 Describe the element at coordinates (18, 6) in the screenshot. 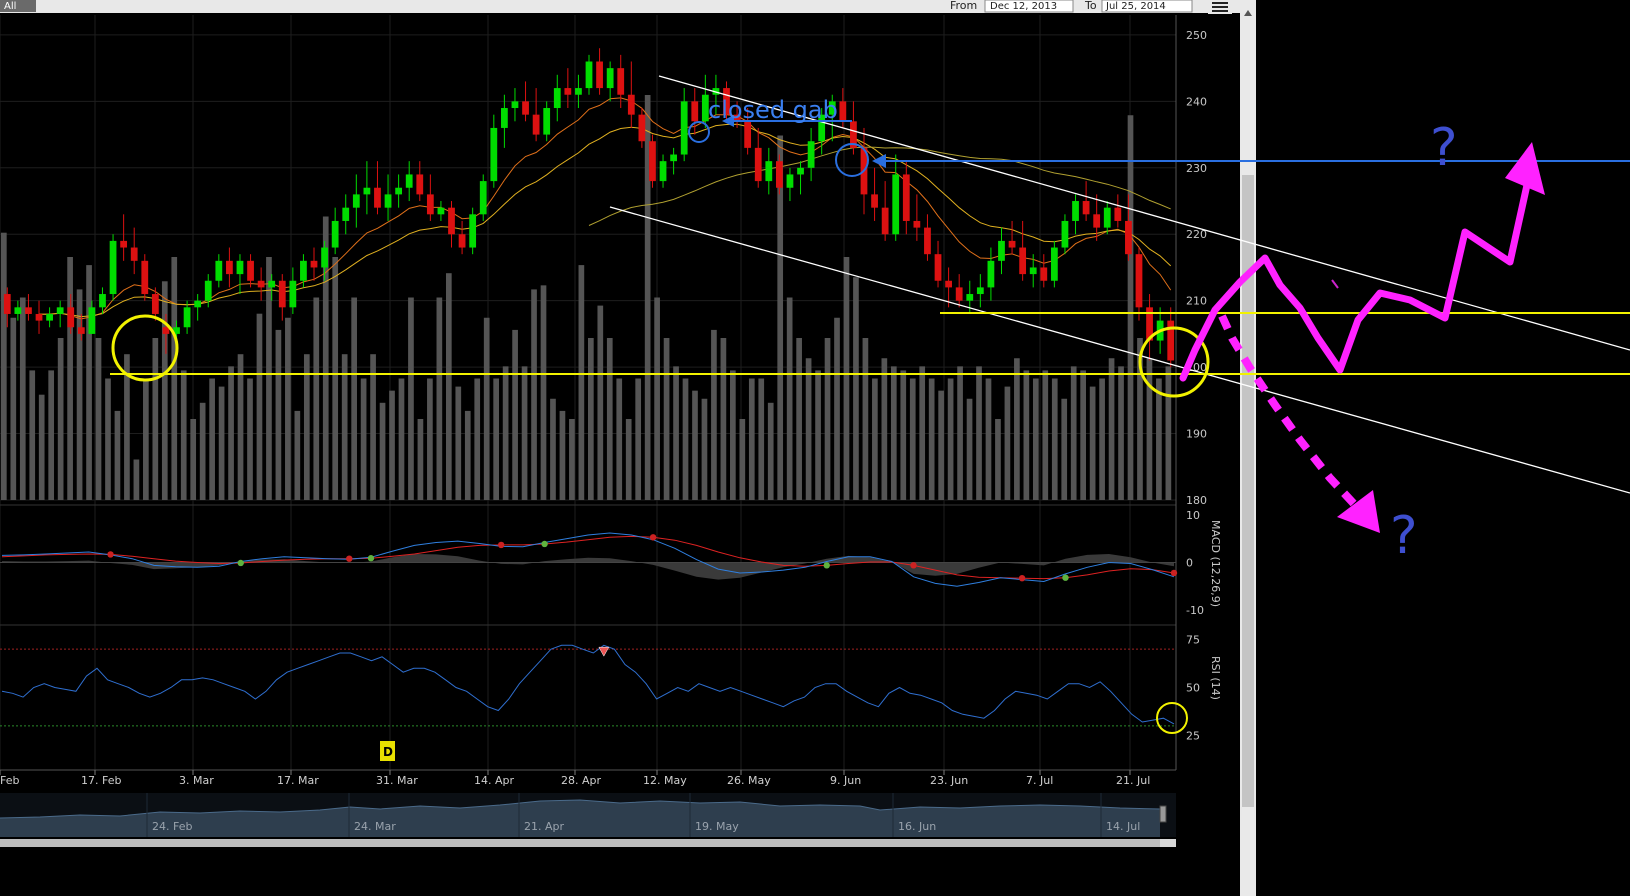

I see `range-tab-all` at that location.